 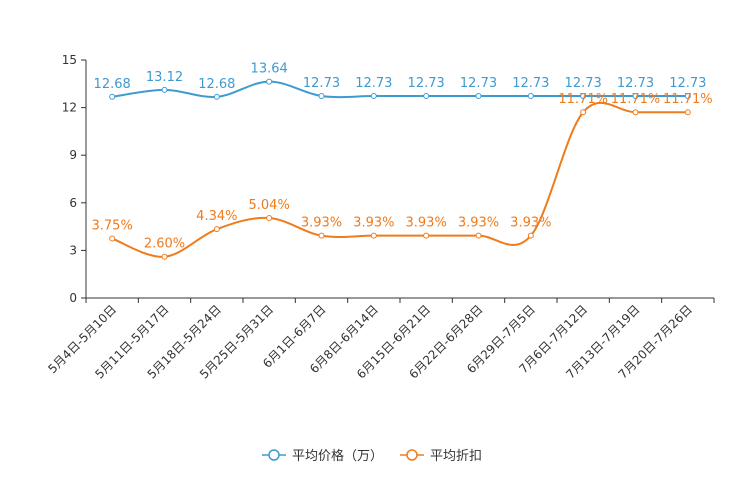 What do you see at coordinates (112, 226) in the screenshot?
I see `data-label: 3.75%` at bounding box center [112, 226].